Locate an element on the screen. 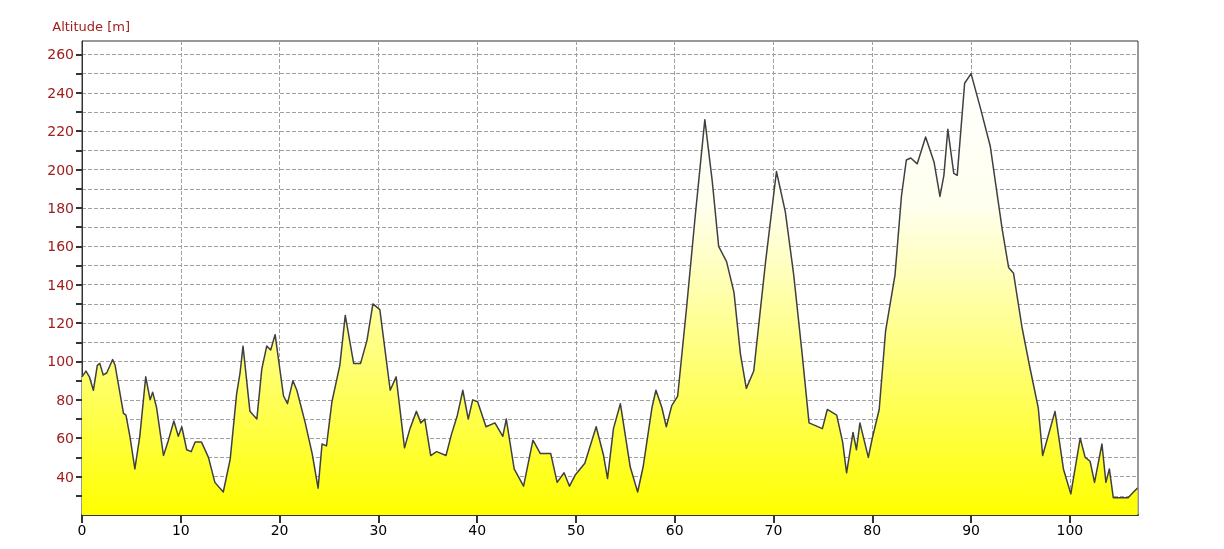 Image resolution: width=1224 pixels, height=549 pixels. y-tick-label: 100 is located at coordinates (60, 361).